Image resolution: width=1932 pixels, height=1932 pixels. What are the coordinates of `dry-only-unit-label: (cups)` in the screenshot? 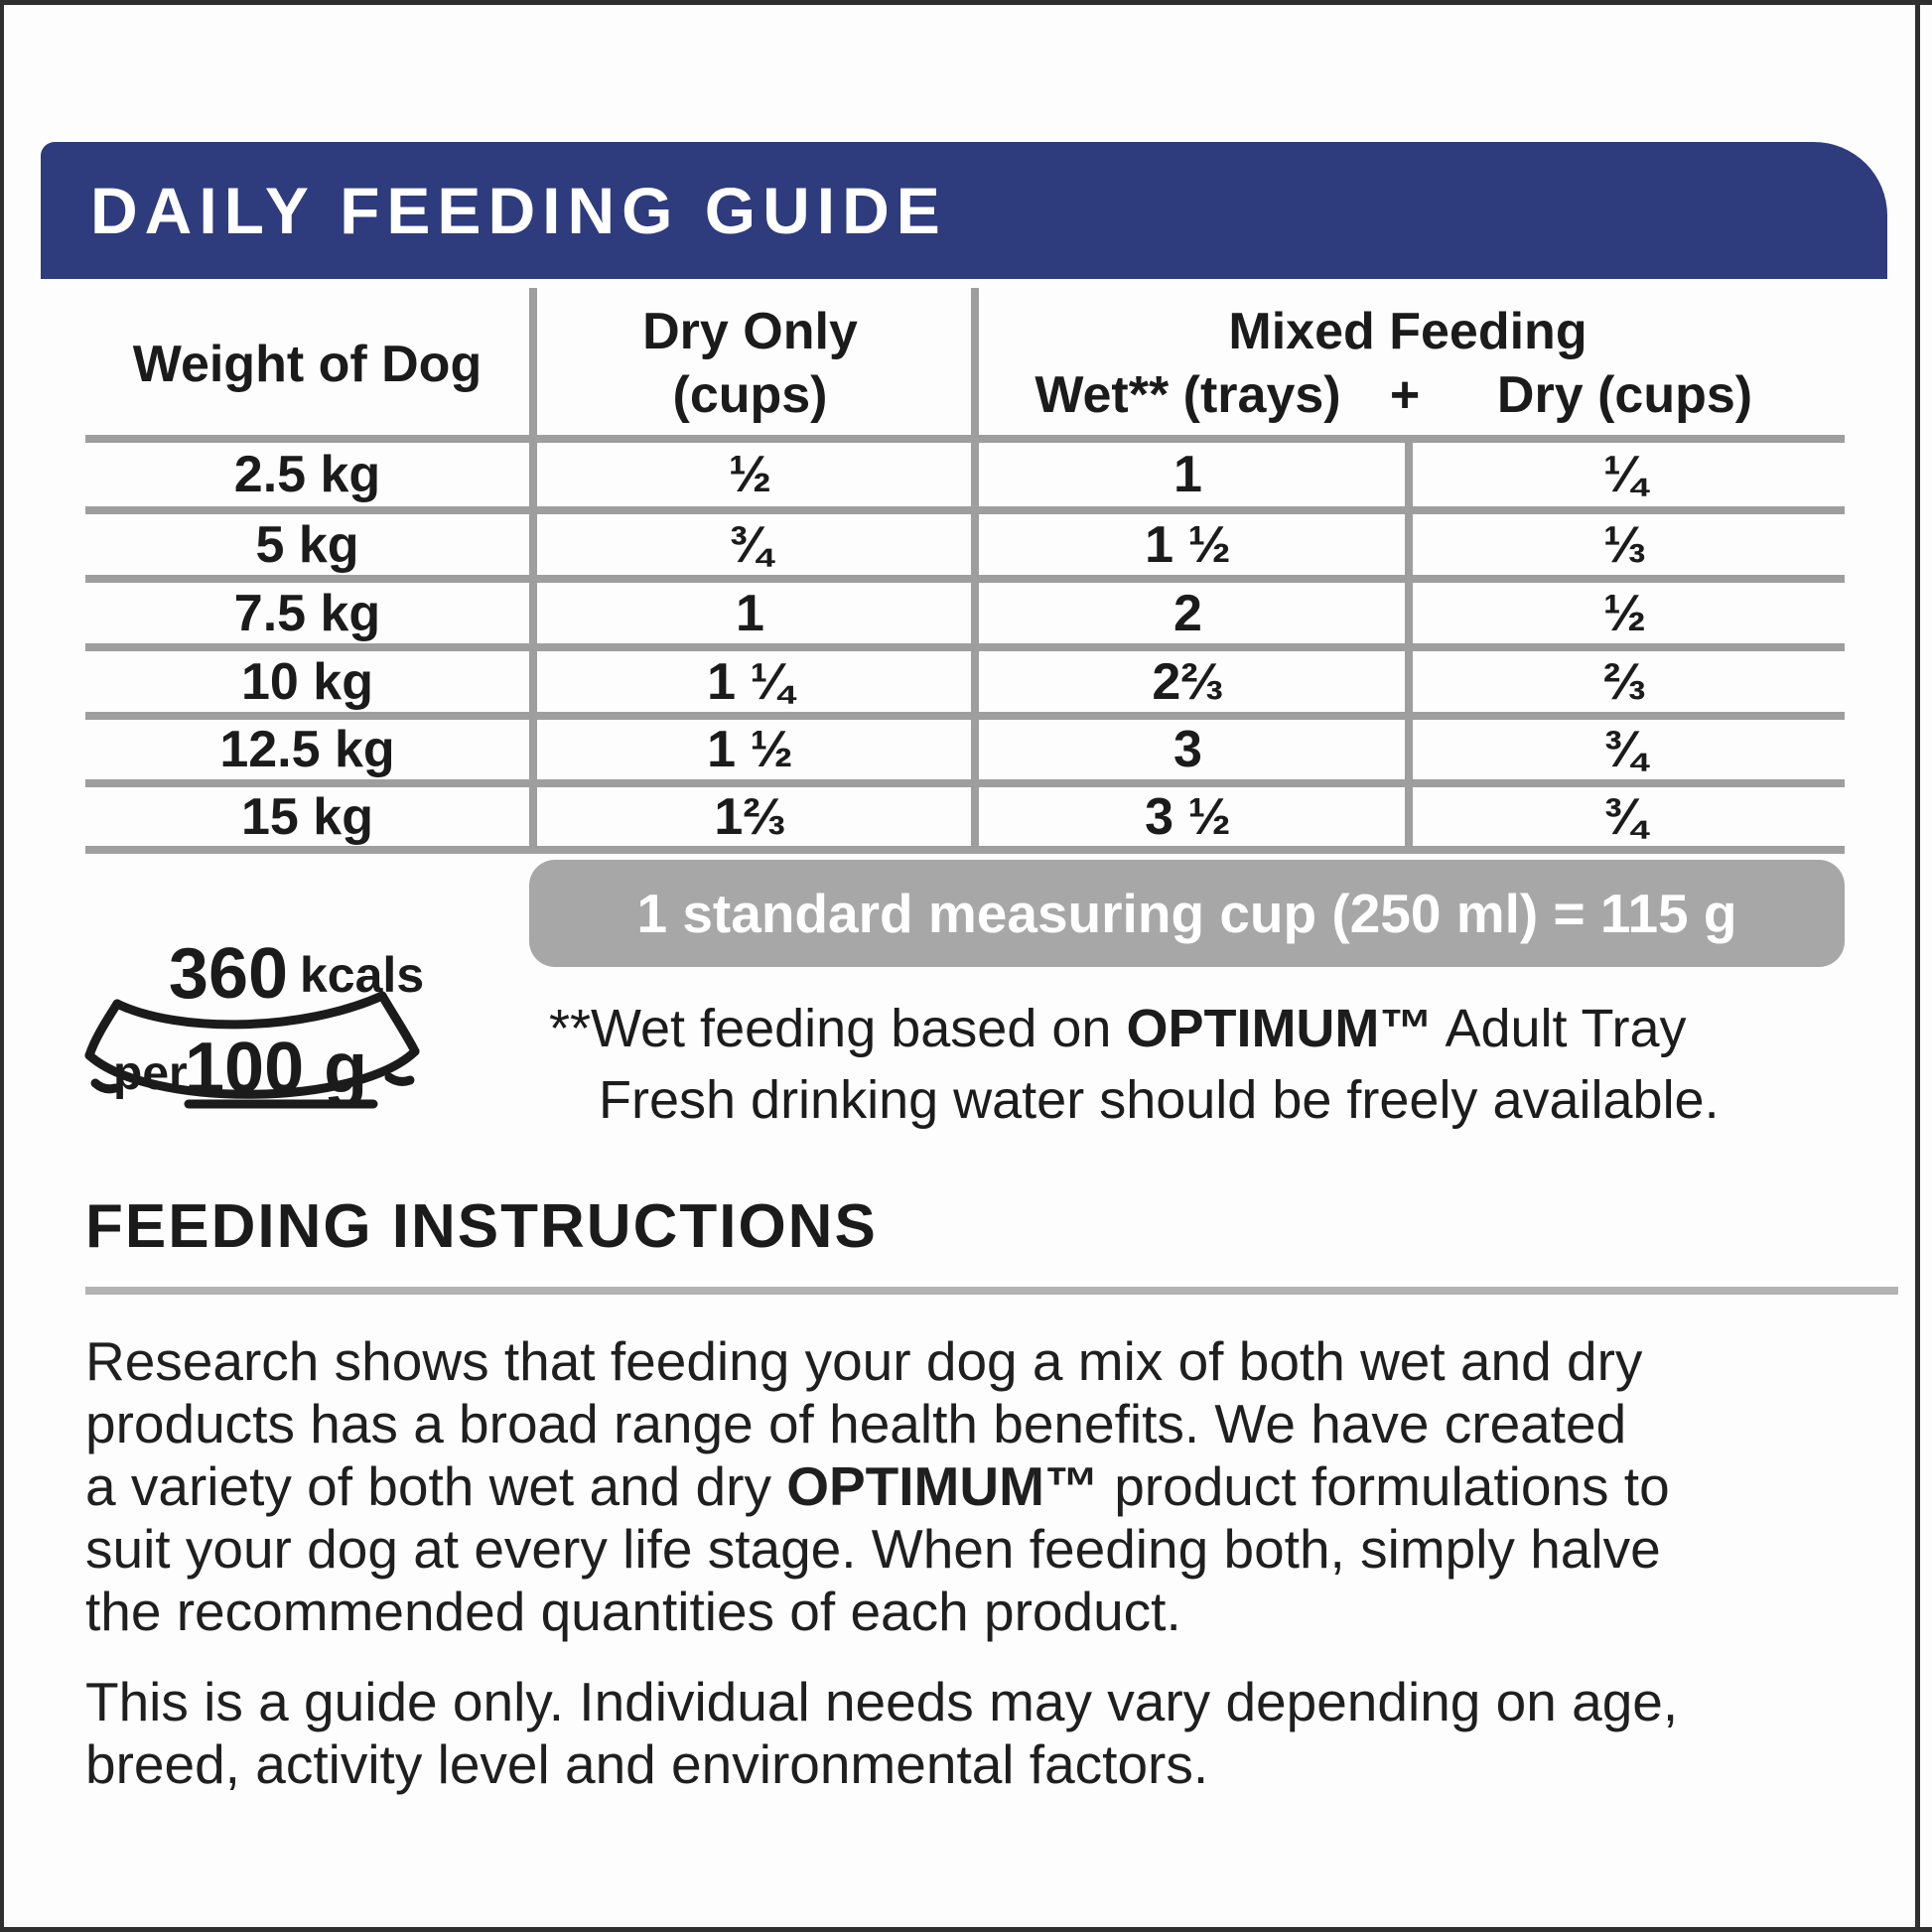 It's located at (750, 395).